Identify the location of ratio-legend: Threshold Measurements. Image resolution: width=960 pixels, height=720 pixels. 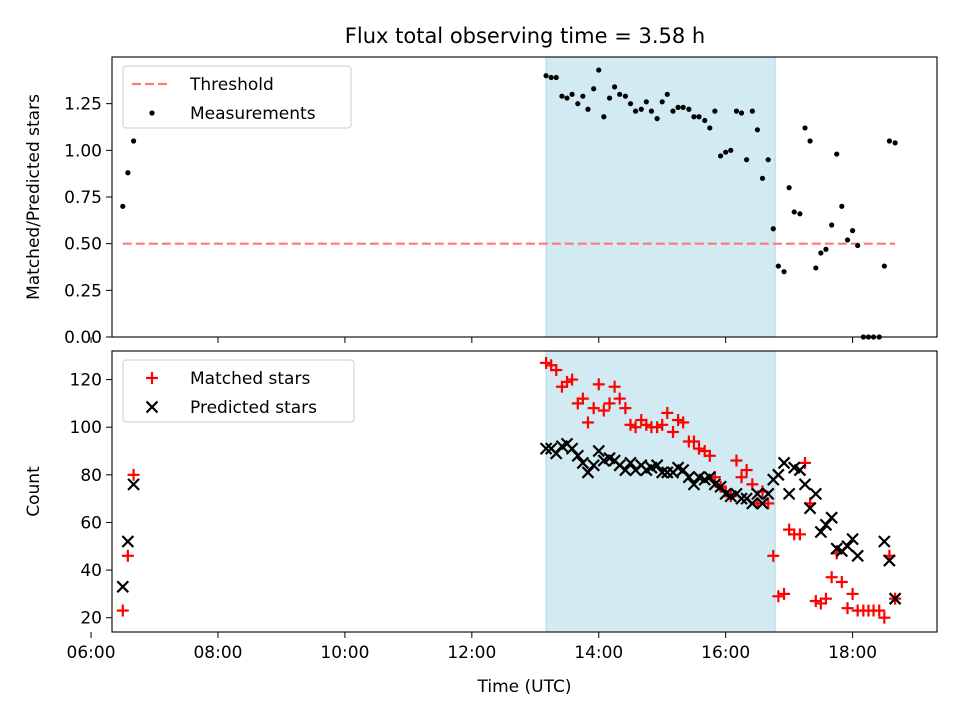
(237, 97).